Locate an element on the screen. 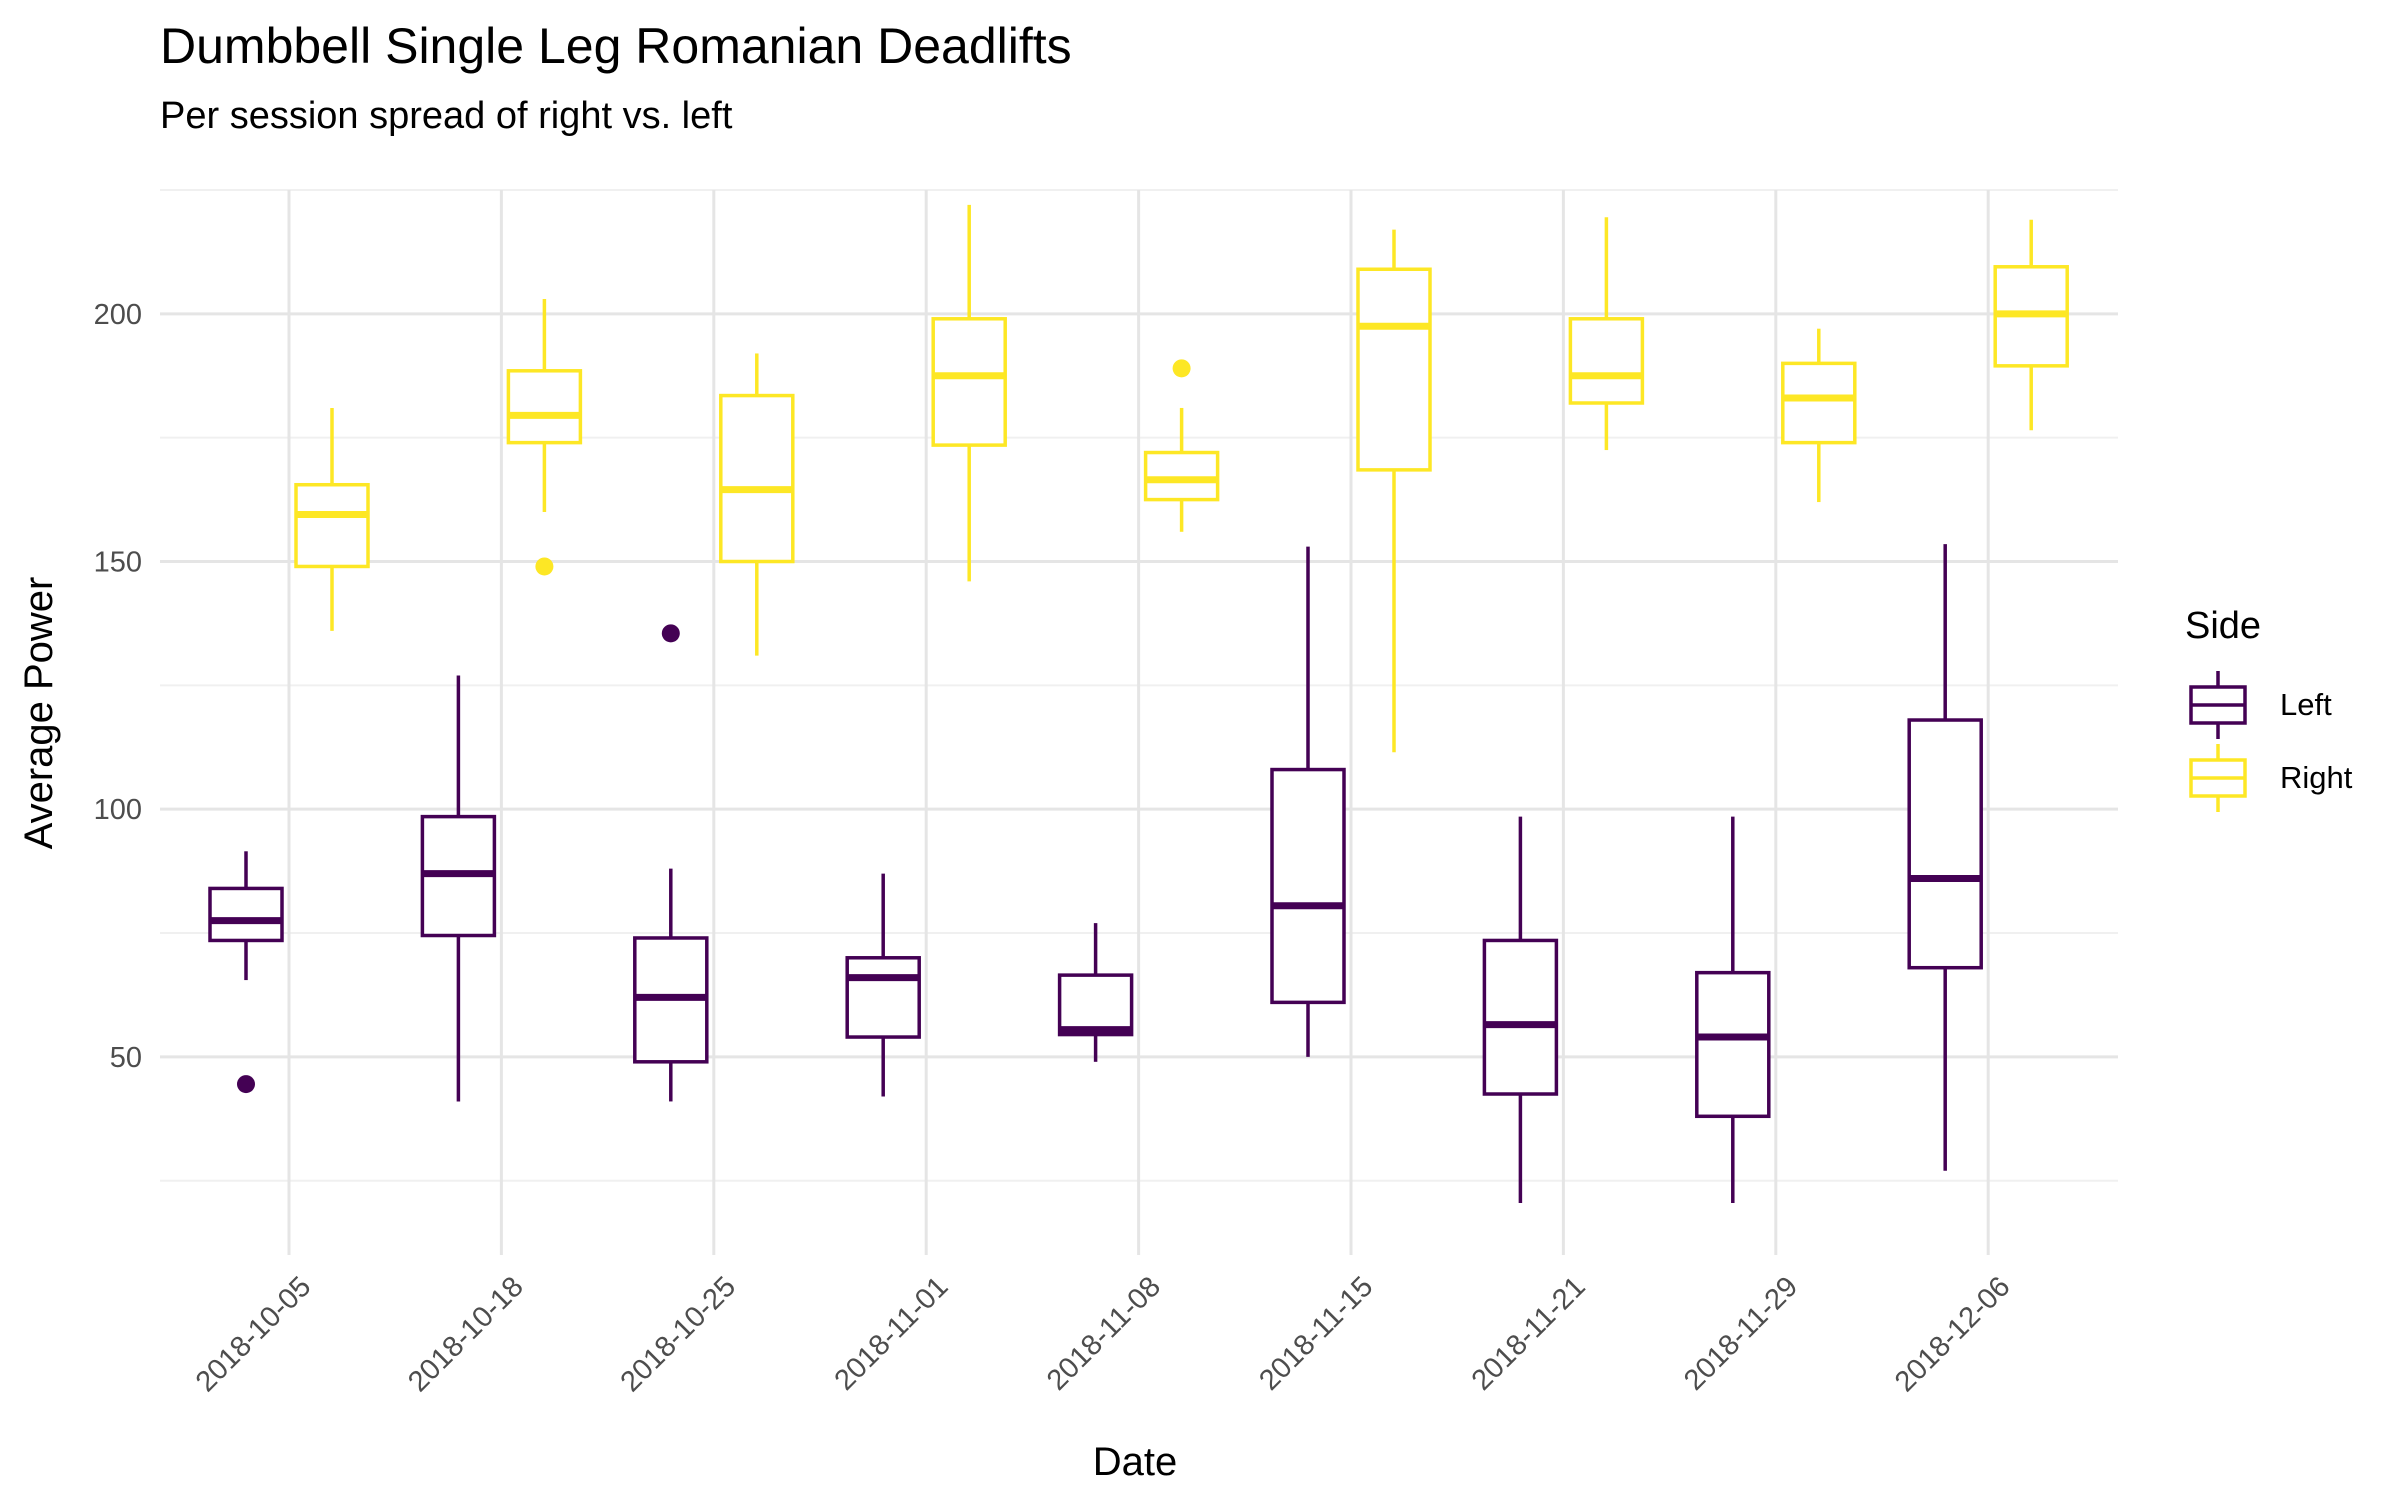 The image size is (2400, 1500). y-tick-label: 50 is located at coordinates (126, 1058).